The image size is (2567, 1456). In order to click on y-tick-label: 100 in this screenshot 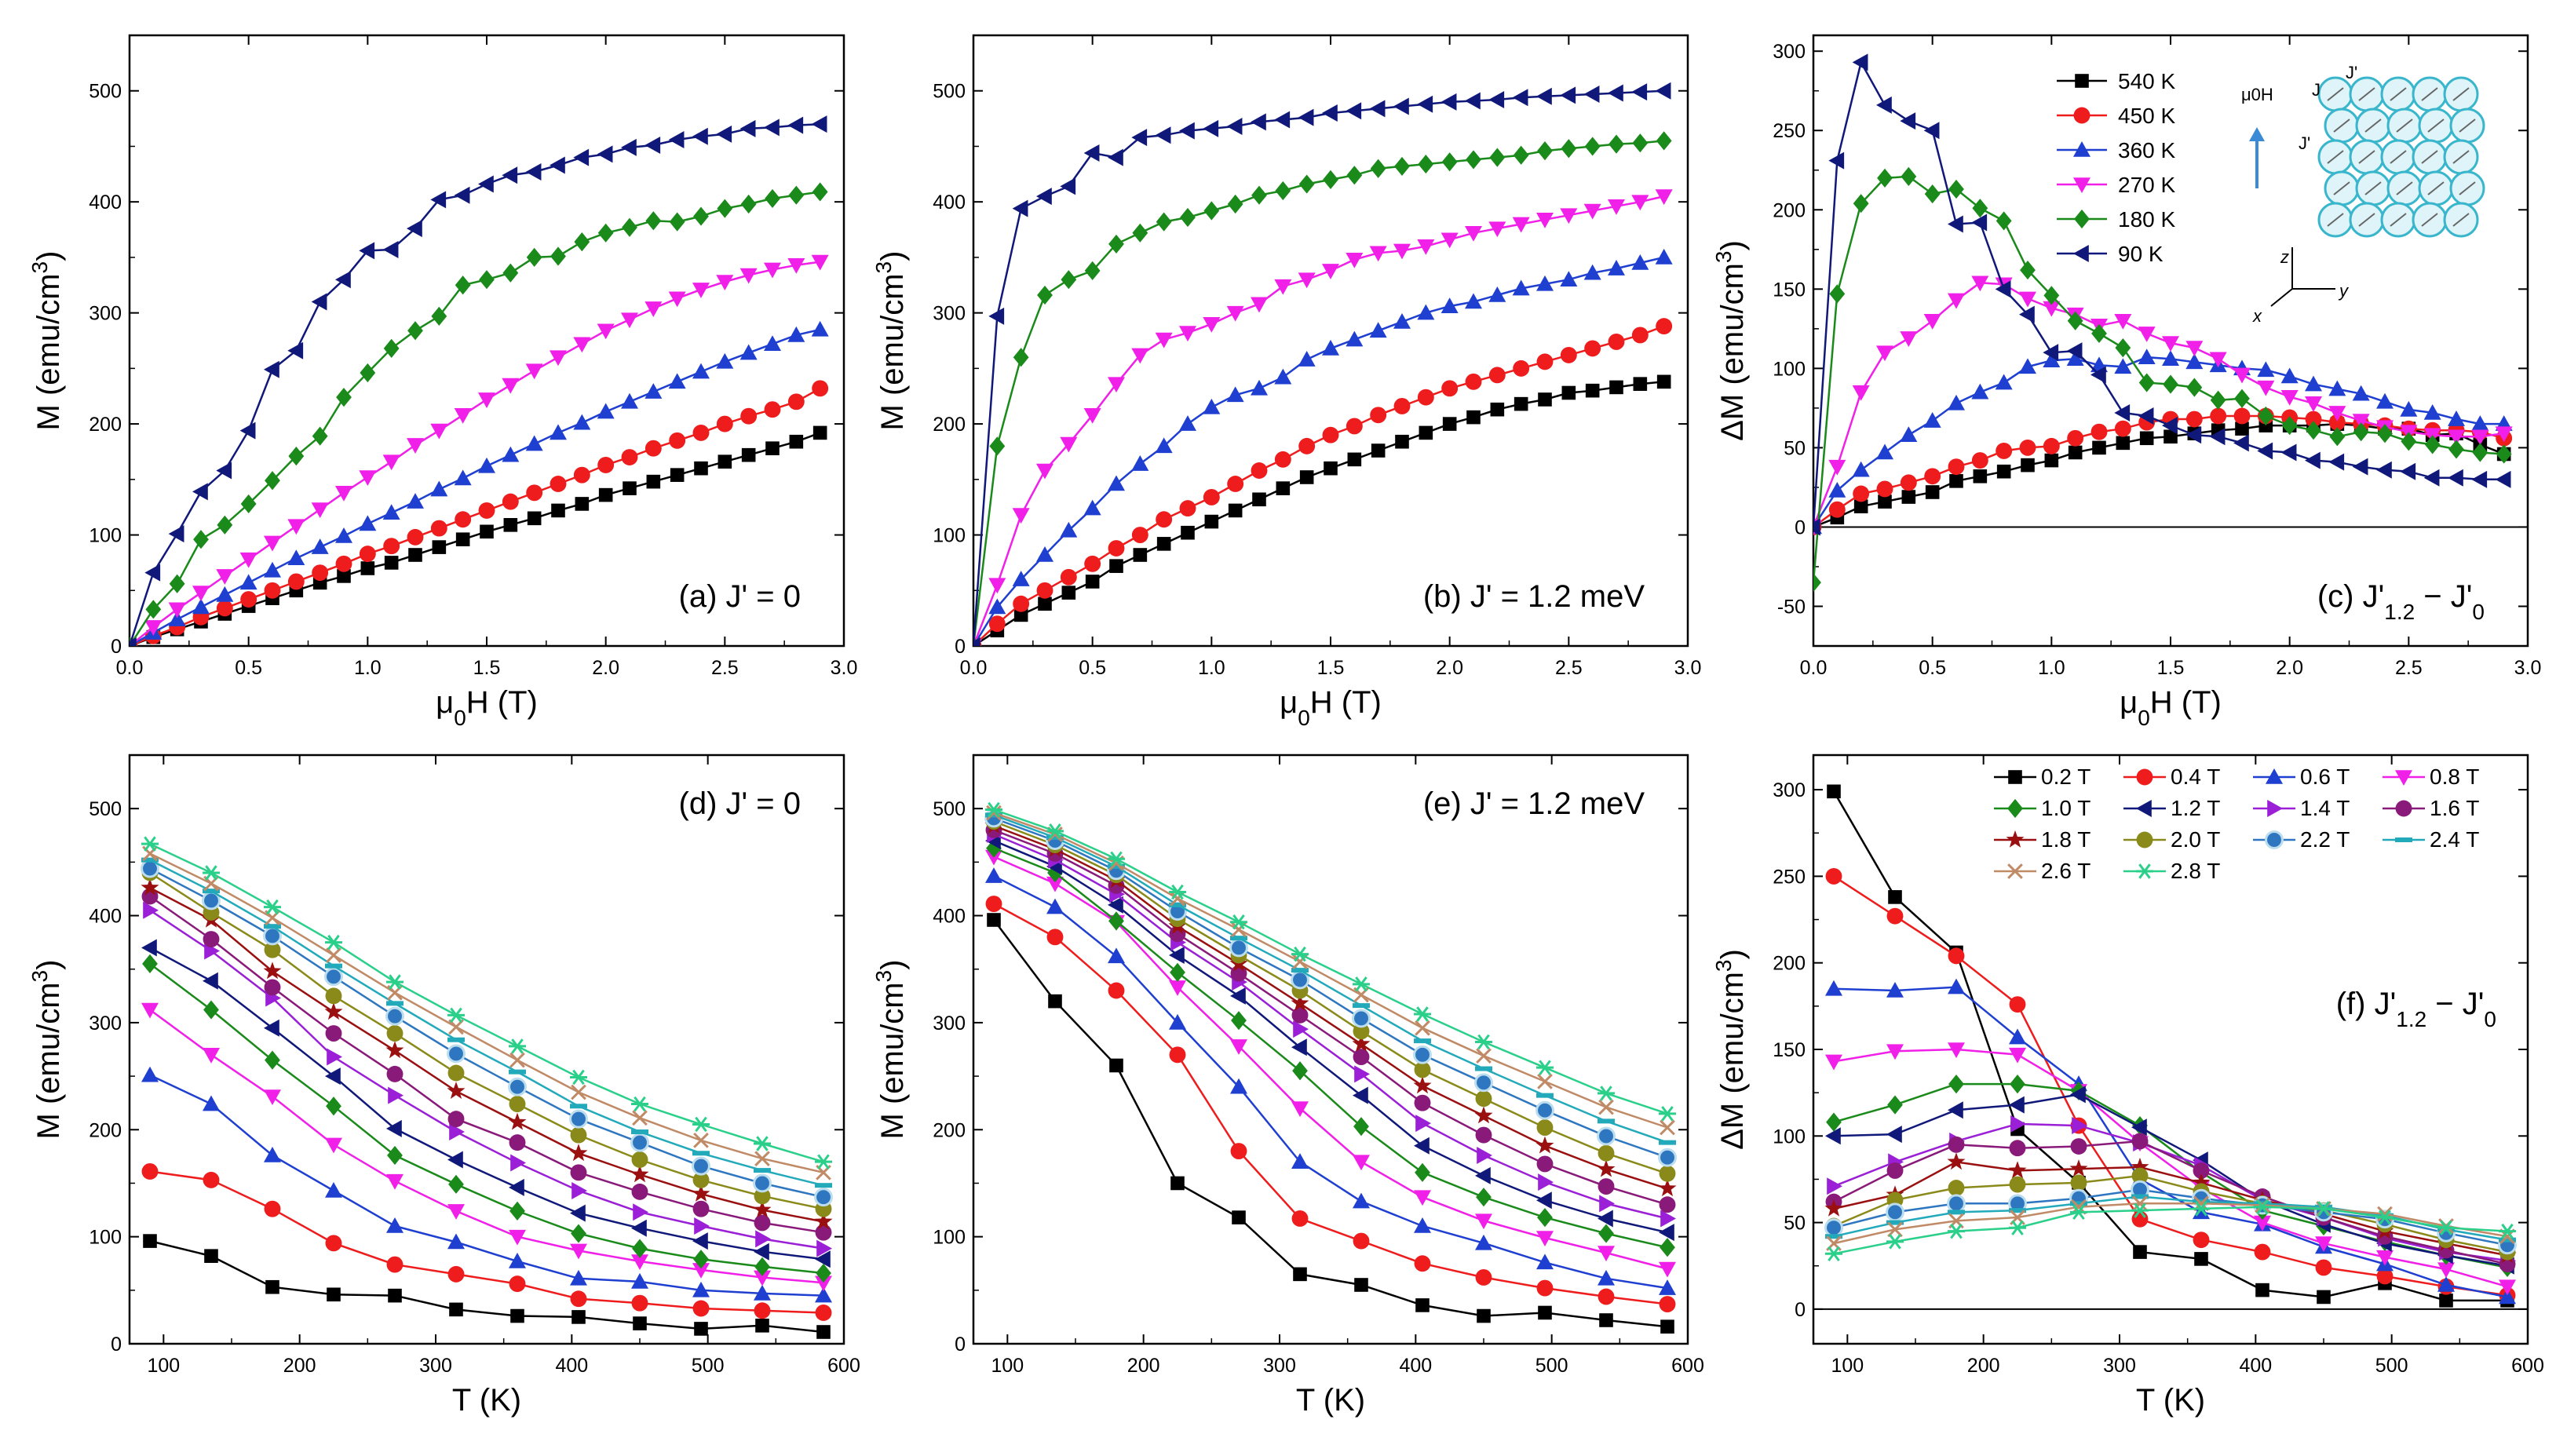, I will do `click(950, 536)`.